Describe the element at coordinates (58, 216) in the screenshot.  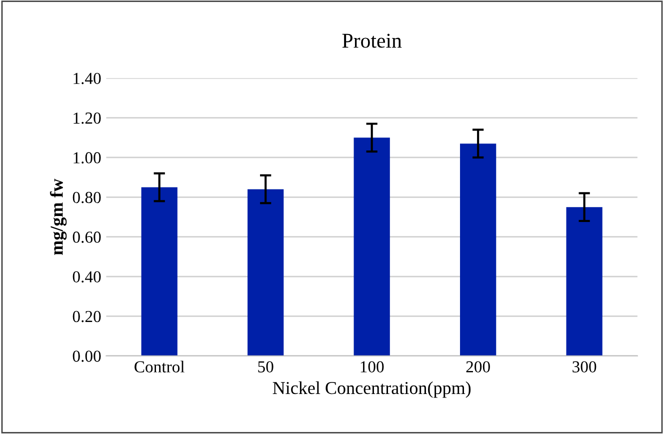
I see `y-axis-title: mg/gm fw` at that location.